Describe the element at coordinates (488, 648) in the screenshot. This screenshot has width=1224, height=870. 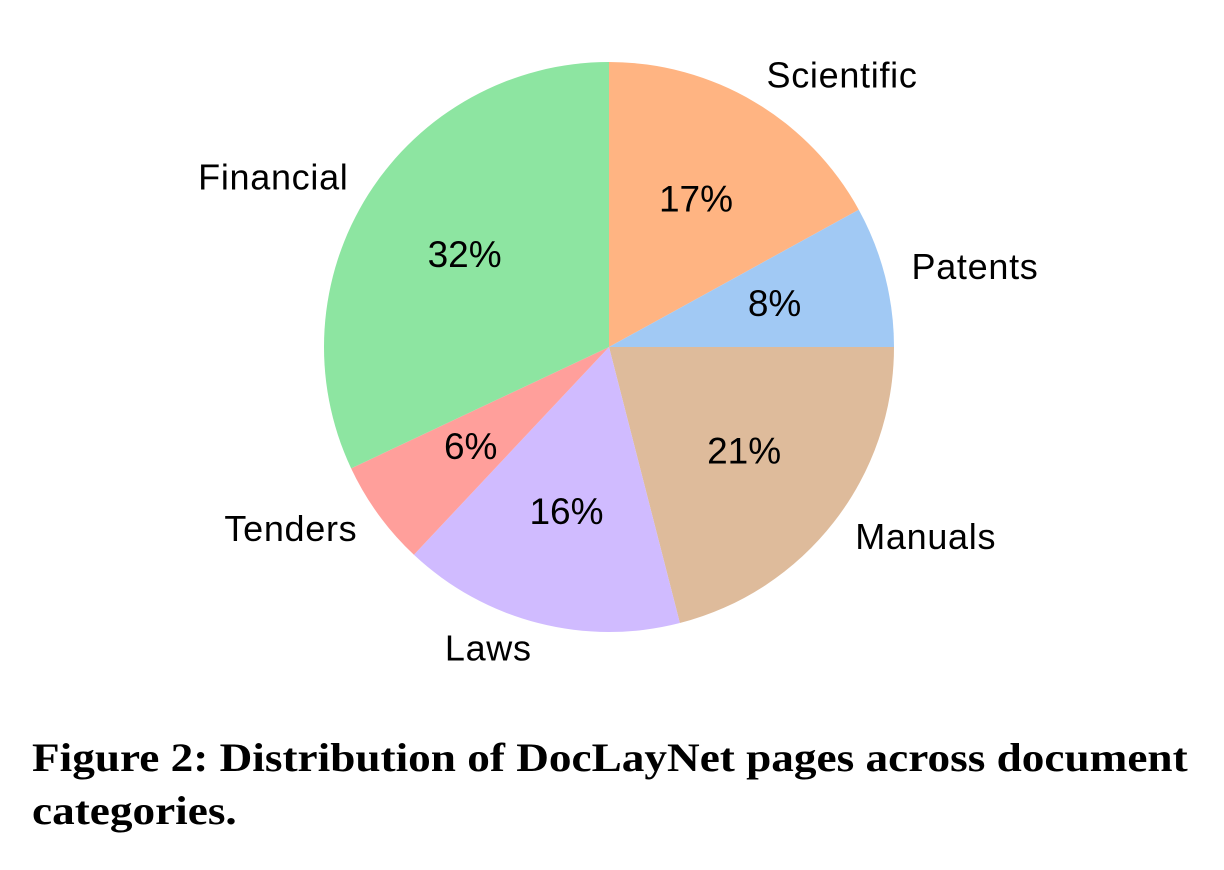
I see `svg-text: Laws` at that location.